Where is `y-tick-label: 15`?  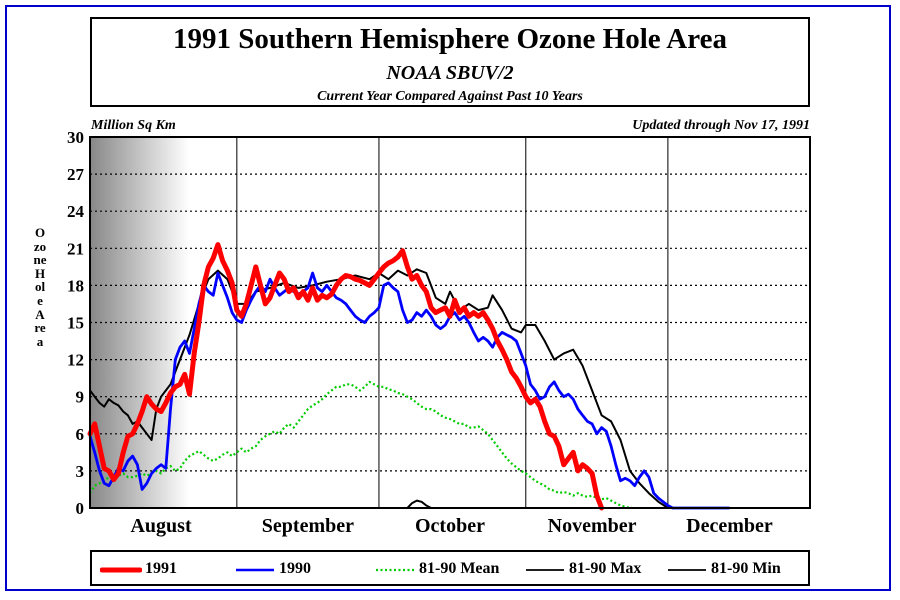 y-tick-label: 15 is located at coordinates (75, 323).